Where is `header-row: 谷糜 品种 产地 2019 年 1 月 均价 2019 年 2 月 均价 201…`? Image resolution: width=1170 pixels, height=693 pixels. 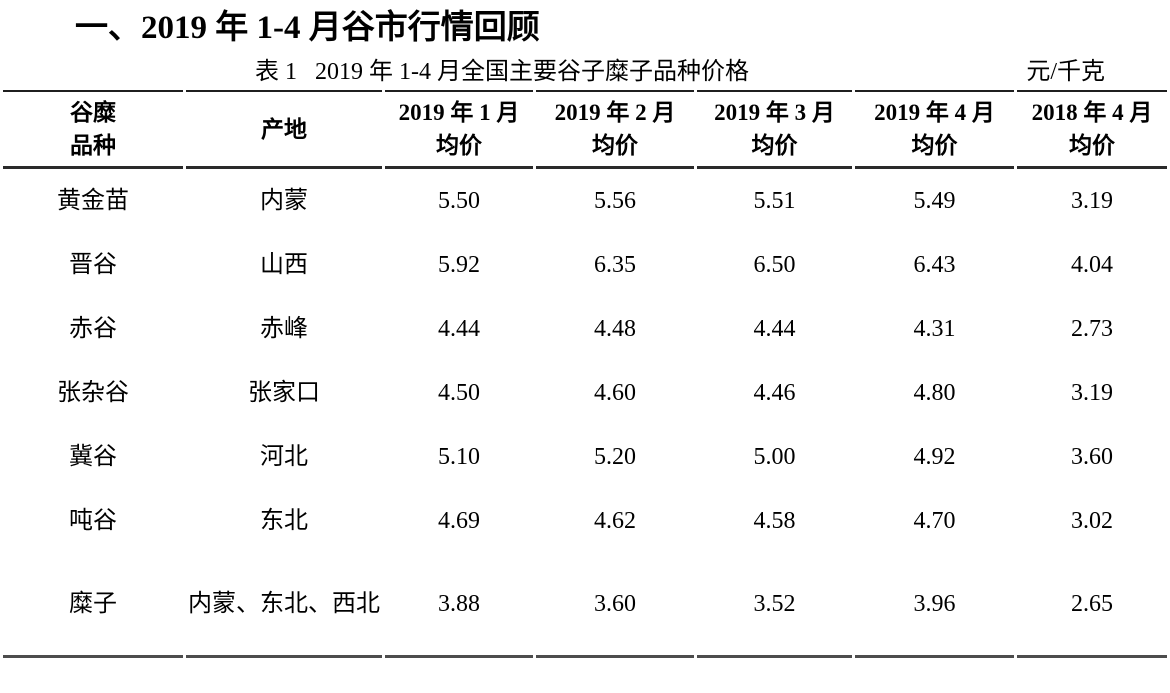
header-row: 谷糜 品种 产地 2019 年 1 月 均价 2019 年 2 月 均价 201… is located at coordinates (585, 129).